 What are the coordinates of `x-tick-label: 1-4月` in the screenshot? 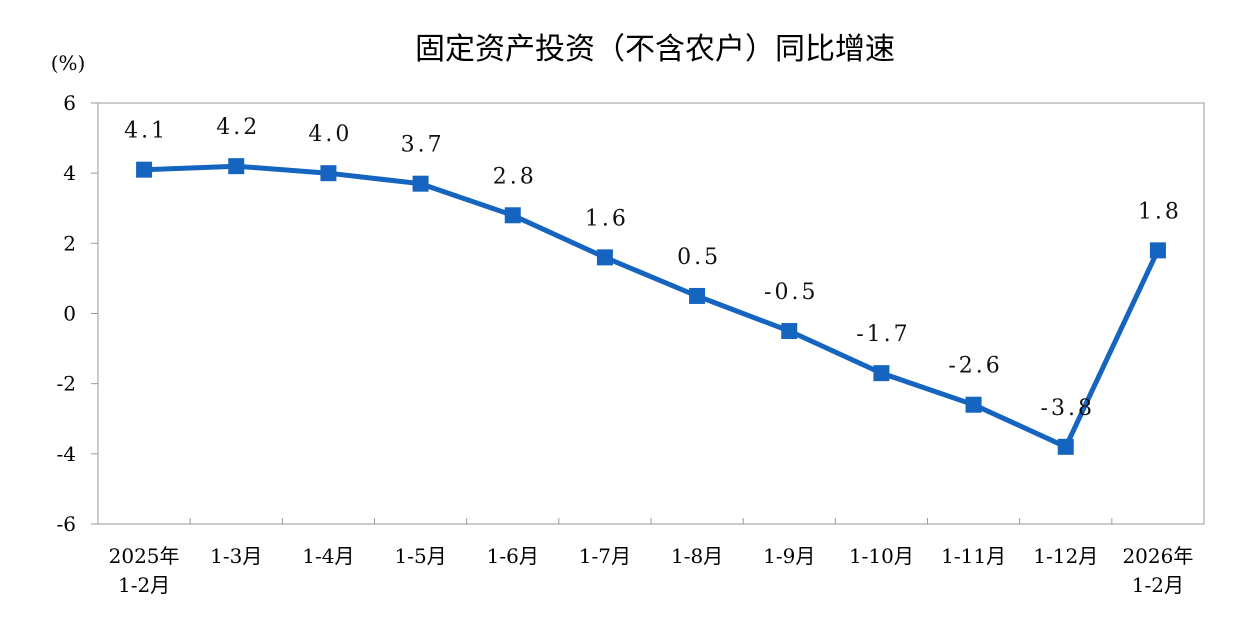 It's located at (328, 556).